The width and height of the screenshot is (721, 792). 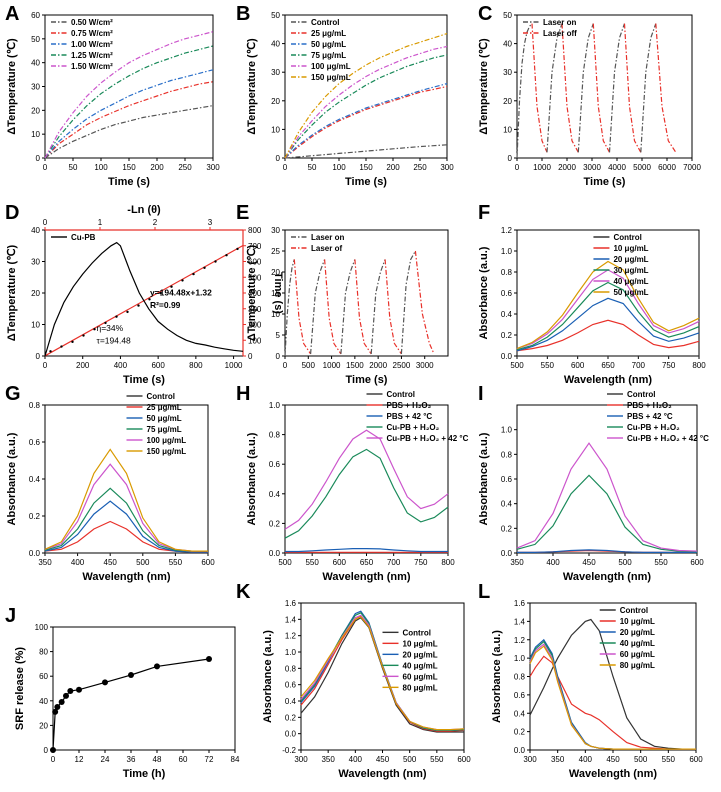 What do you see at coordinates (113, 340) in the screenshot?
I see `tau-label: τ=194.48` at bounding box center [113, 340].